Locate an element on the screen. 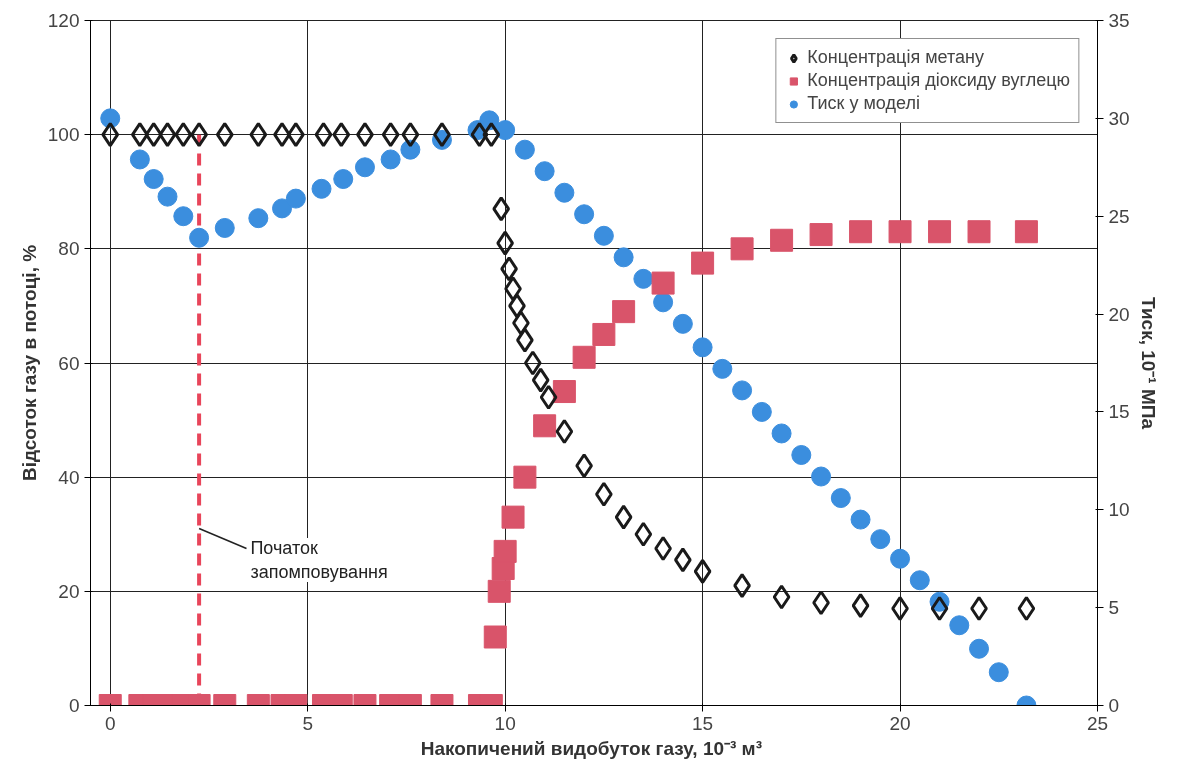 This screenshot has width=1187, height=775. y-tick-label: 100 is located at coordinates (63, 135).